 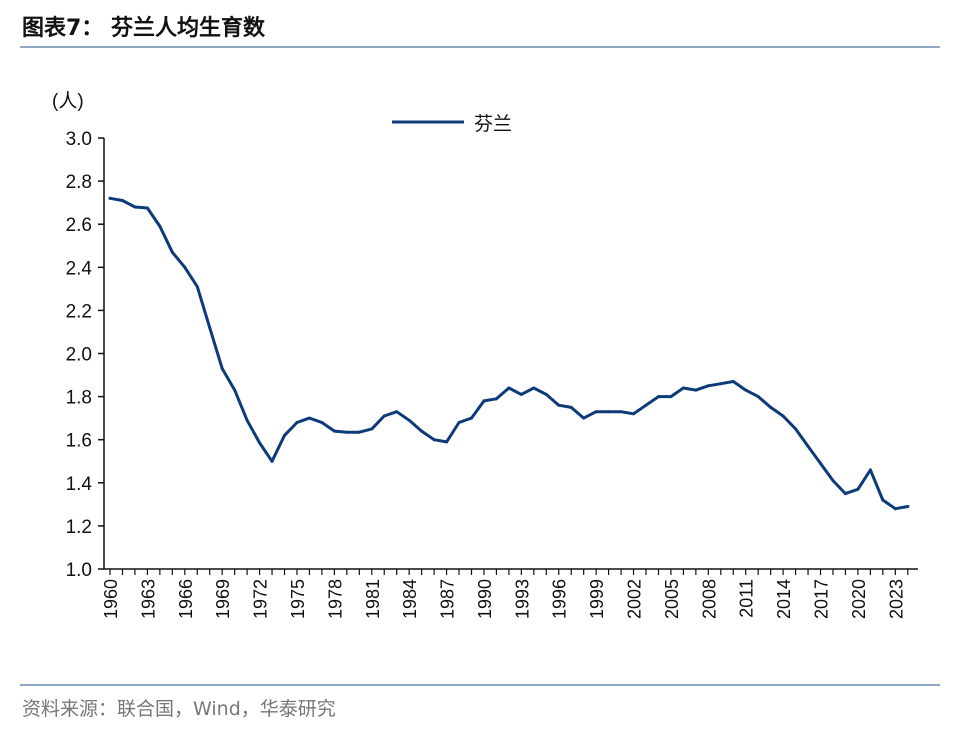 I want to click on y-tick-label: 2.6, so click(x=79, y=225).